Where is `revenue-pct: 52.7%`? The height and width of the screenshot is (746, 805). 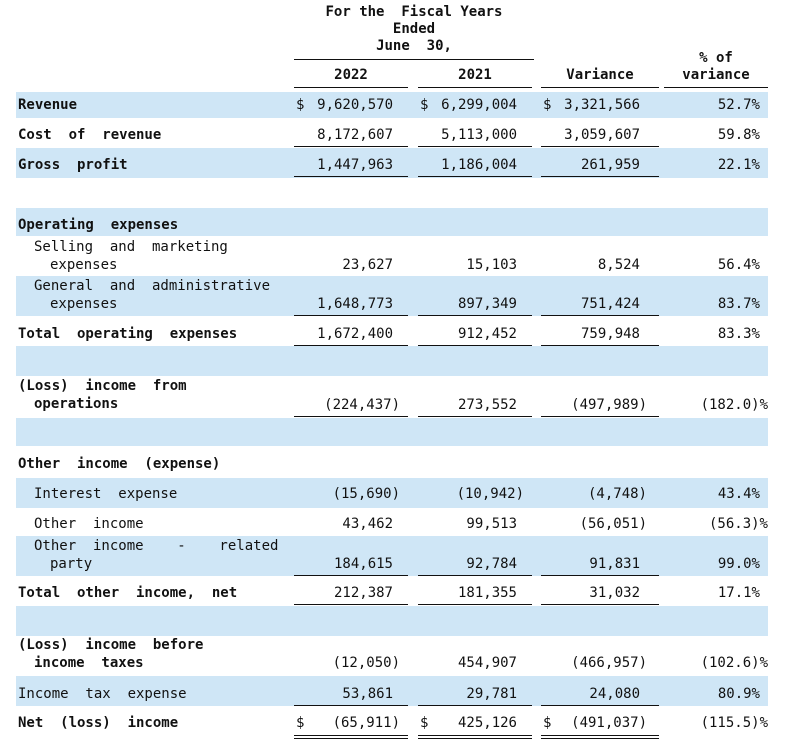
revenue-pct: 52.7% is located at coordinates (738, 105).